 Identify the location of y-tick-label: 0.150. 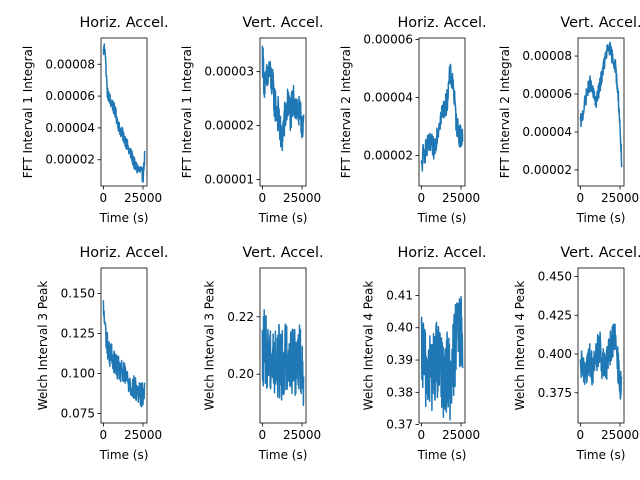
(78, 294).